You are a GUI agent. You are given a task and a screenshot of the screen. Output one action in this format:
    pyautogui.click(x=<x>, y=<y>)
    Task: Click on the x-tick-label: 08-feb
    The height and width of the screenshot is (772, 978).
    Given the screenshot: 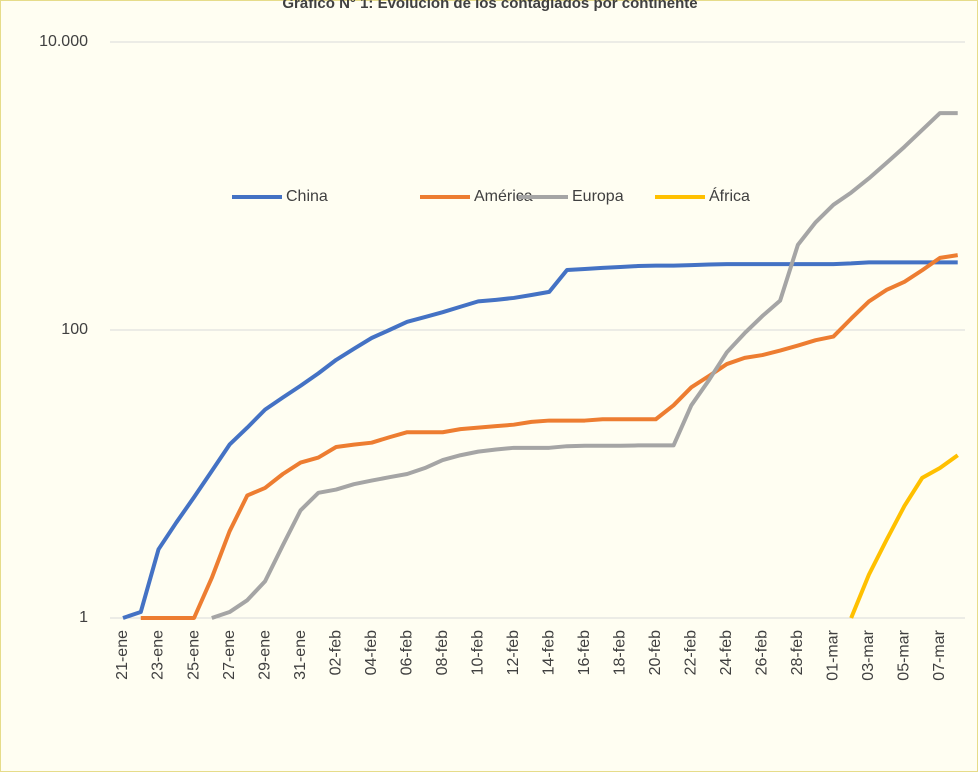 What is the action you would take?
    pyautogui.click(x=442, y=652)
    